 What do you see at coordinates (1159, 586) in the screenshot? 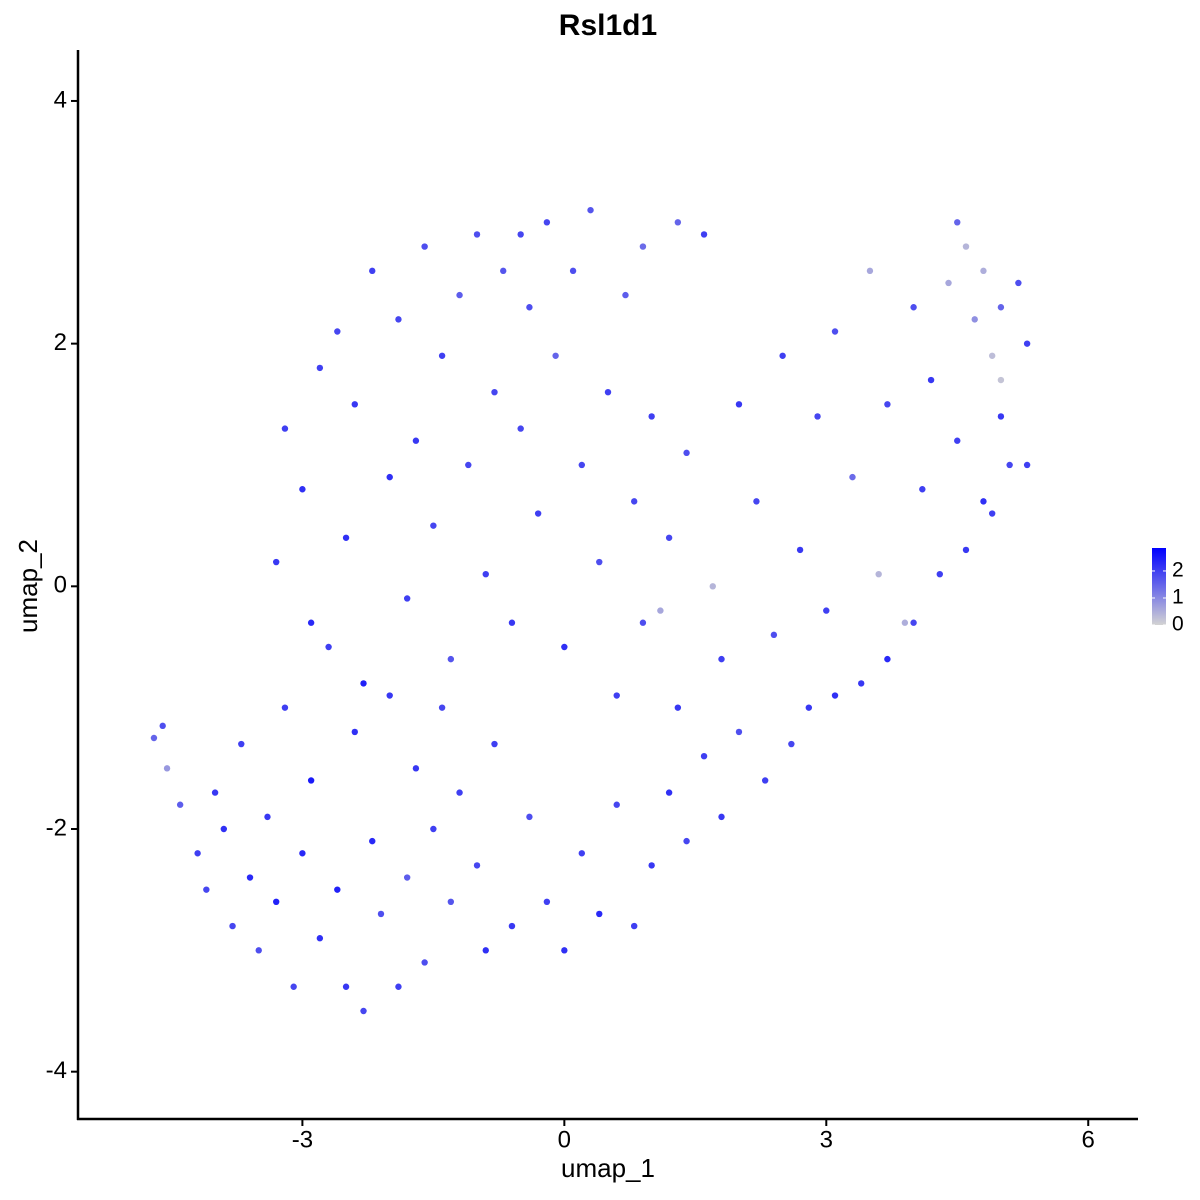
I see `colorbar` at bounding box center [1159, 586].